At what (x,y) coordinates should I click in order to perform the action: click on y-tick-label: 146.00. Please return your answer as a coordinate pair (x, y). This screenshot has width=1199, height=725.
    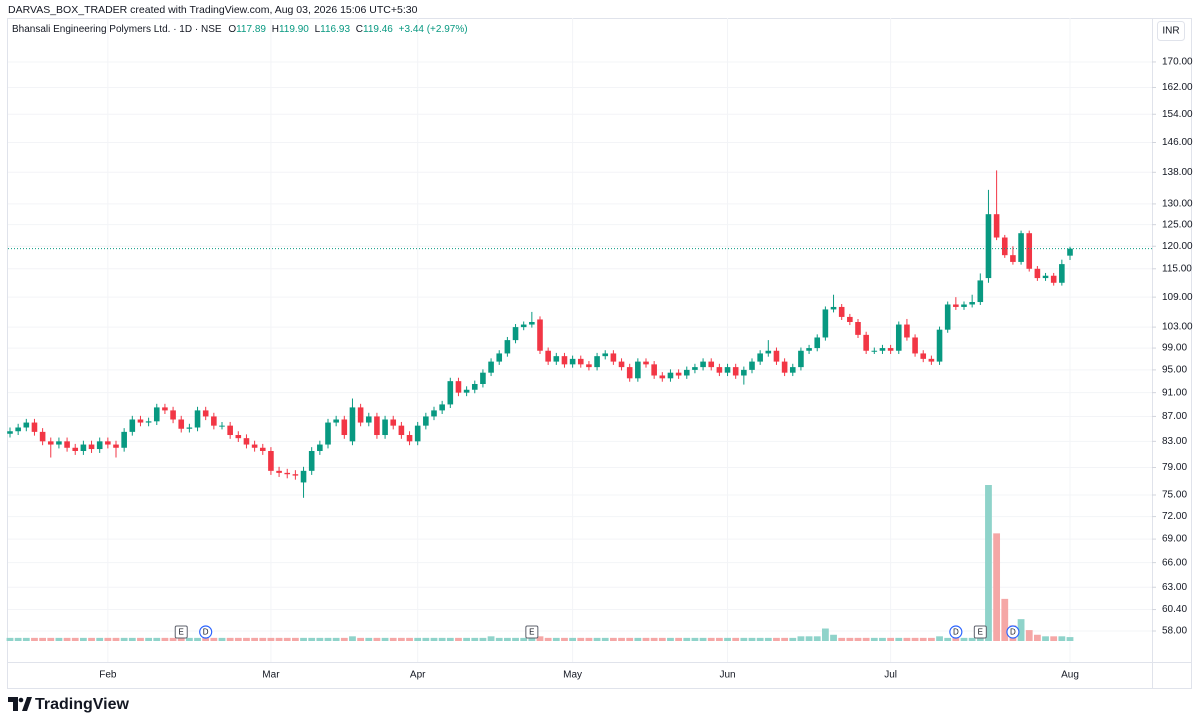
    Looking at the image, I should click on (1177, 142).